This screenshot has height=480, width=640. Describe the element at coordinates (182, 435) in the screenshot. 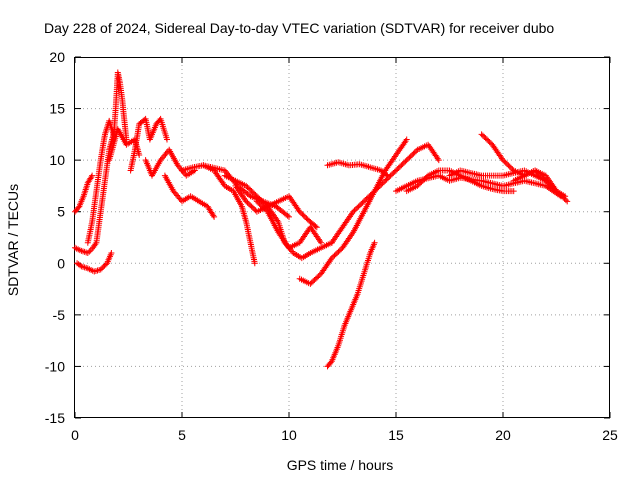

I see `x-tick-label: 5` at that location.